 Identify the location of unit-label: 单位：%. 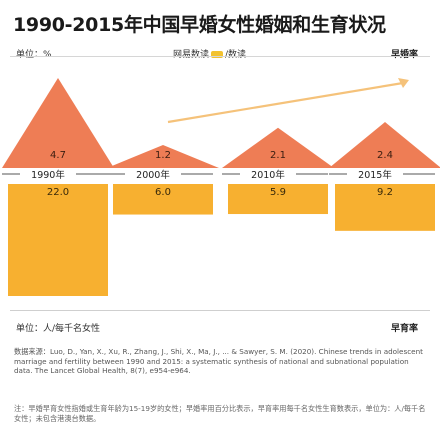
(34, 55).